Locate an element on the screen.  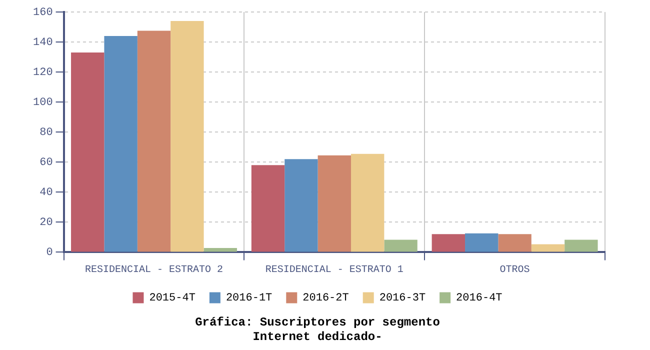
legend-label: 2016-4T is located at coordinates (479, 298).